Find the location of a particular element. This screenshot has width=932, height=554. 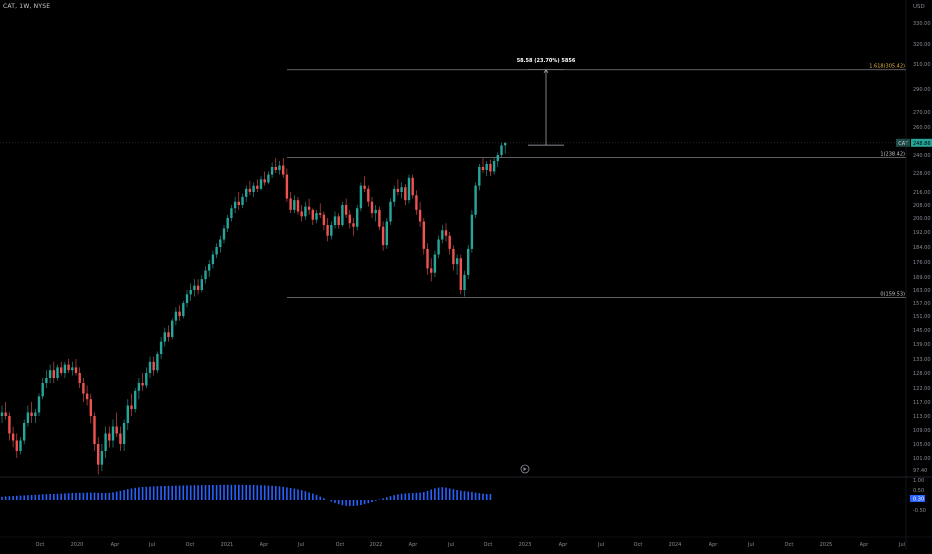

price-tick-label: 176.00 is located at coordinates (922, 263).